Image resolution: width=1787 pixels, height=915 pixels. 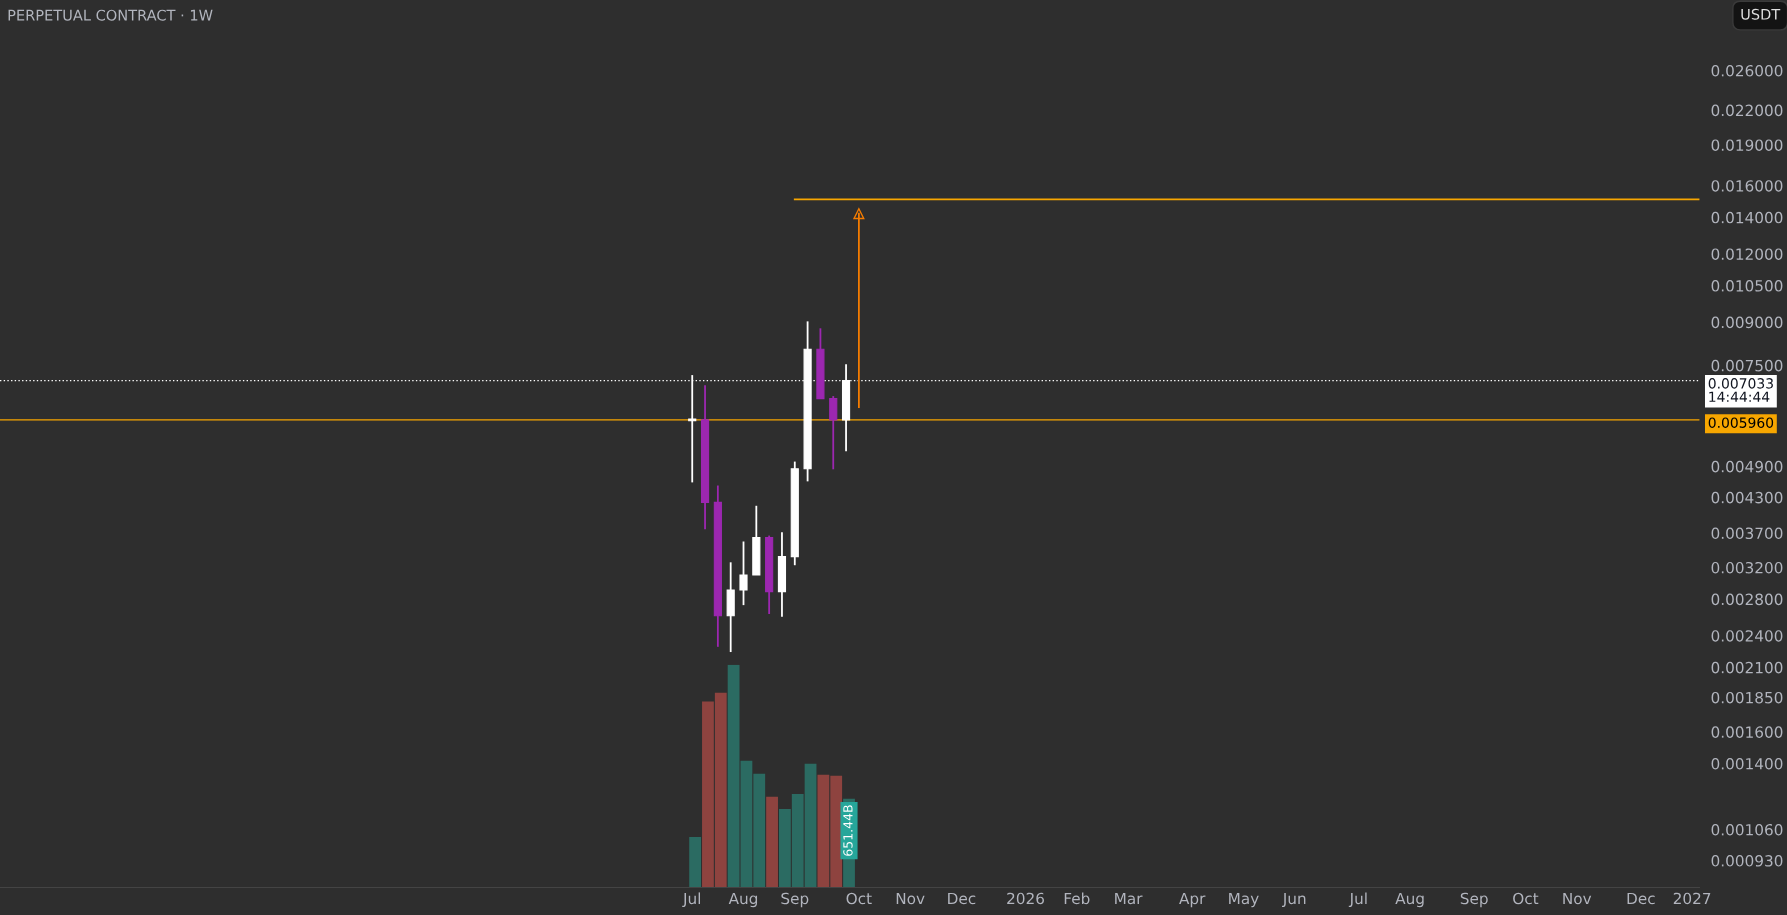 I want to click on y-tick-label: 0.003700, so click(x=1747, y=533).